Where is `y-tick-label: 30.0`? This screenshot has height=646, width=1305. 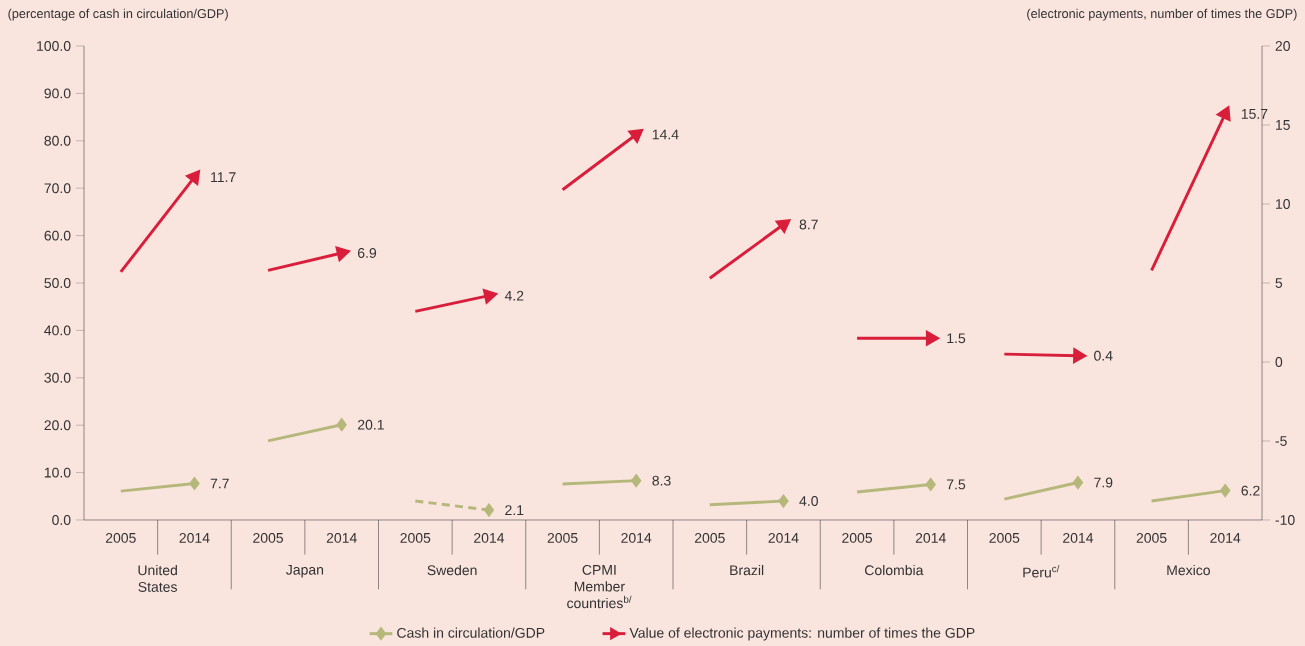
y-tick-label: 30.0 is located at coordinates (57, 377).